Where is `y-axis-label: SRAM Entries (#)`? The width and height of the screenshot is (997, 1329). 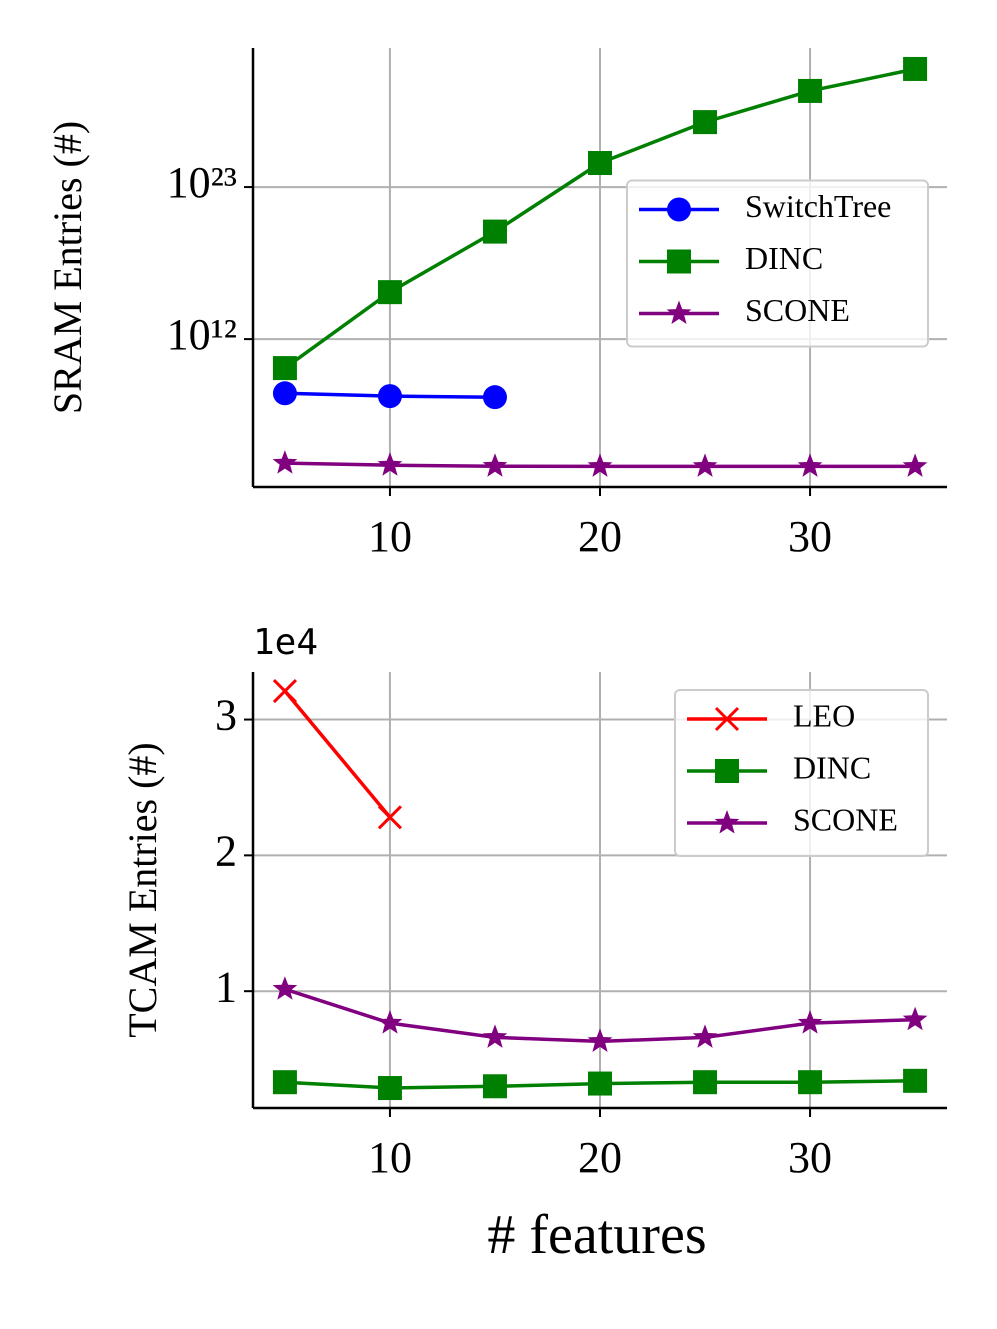
y-axis-label: SRAM Entries (#) is located at coordinates (67, 267).